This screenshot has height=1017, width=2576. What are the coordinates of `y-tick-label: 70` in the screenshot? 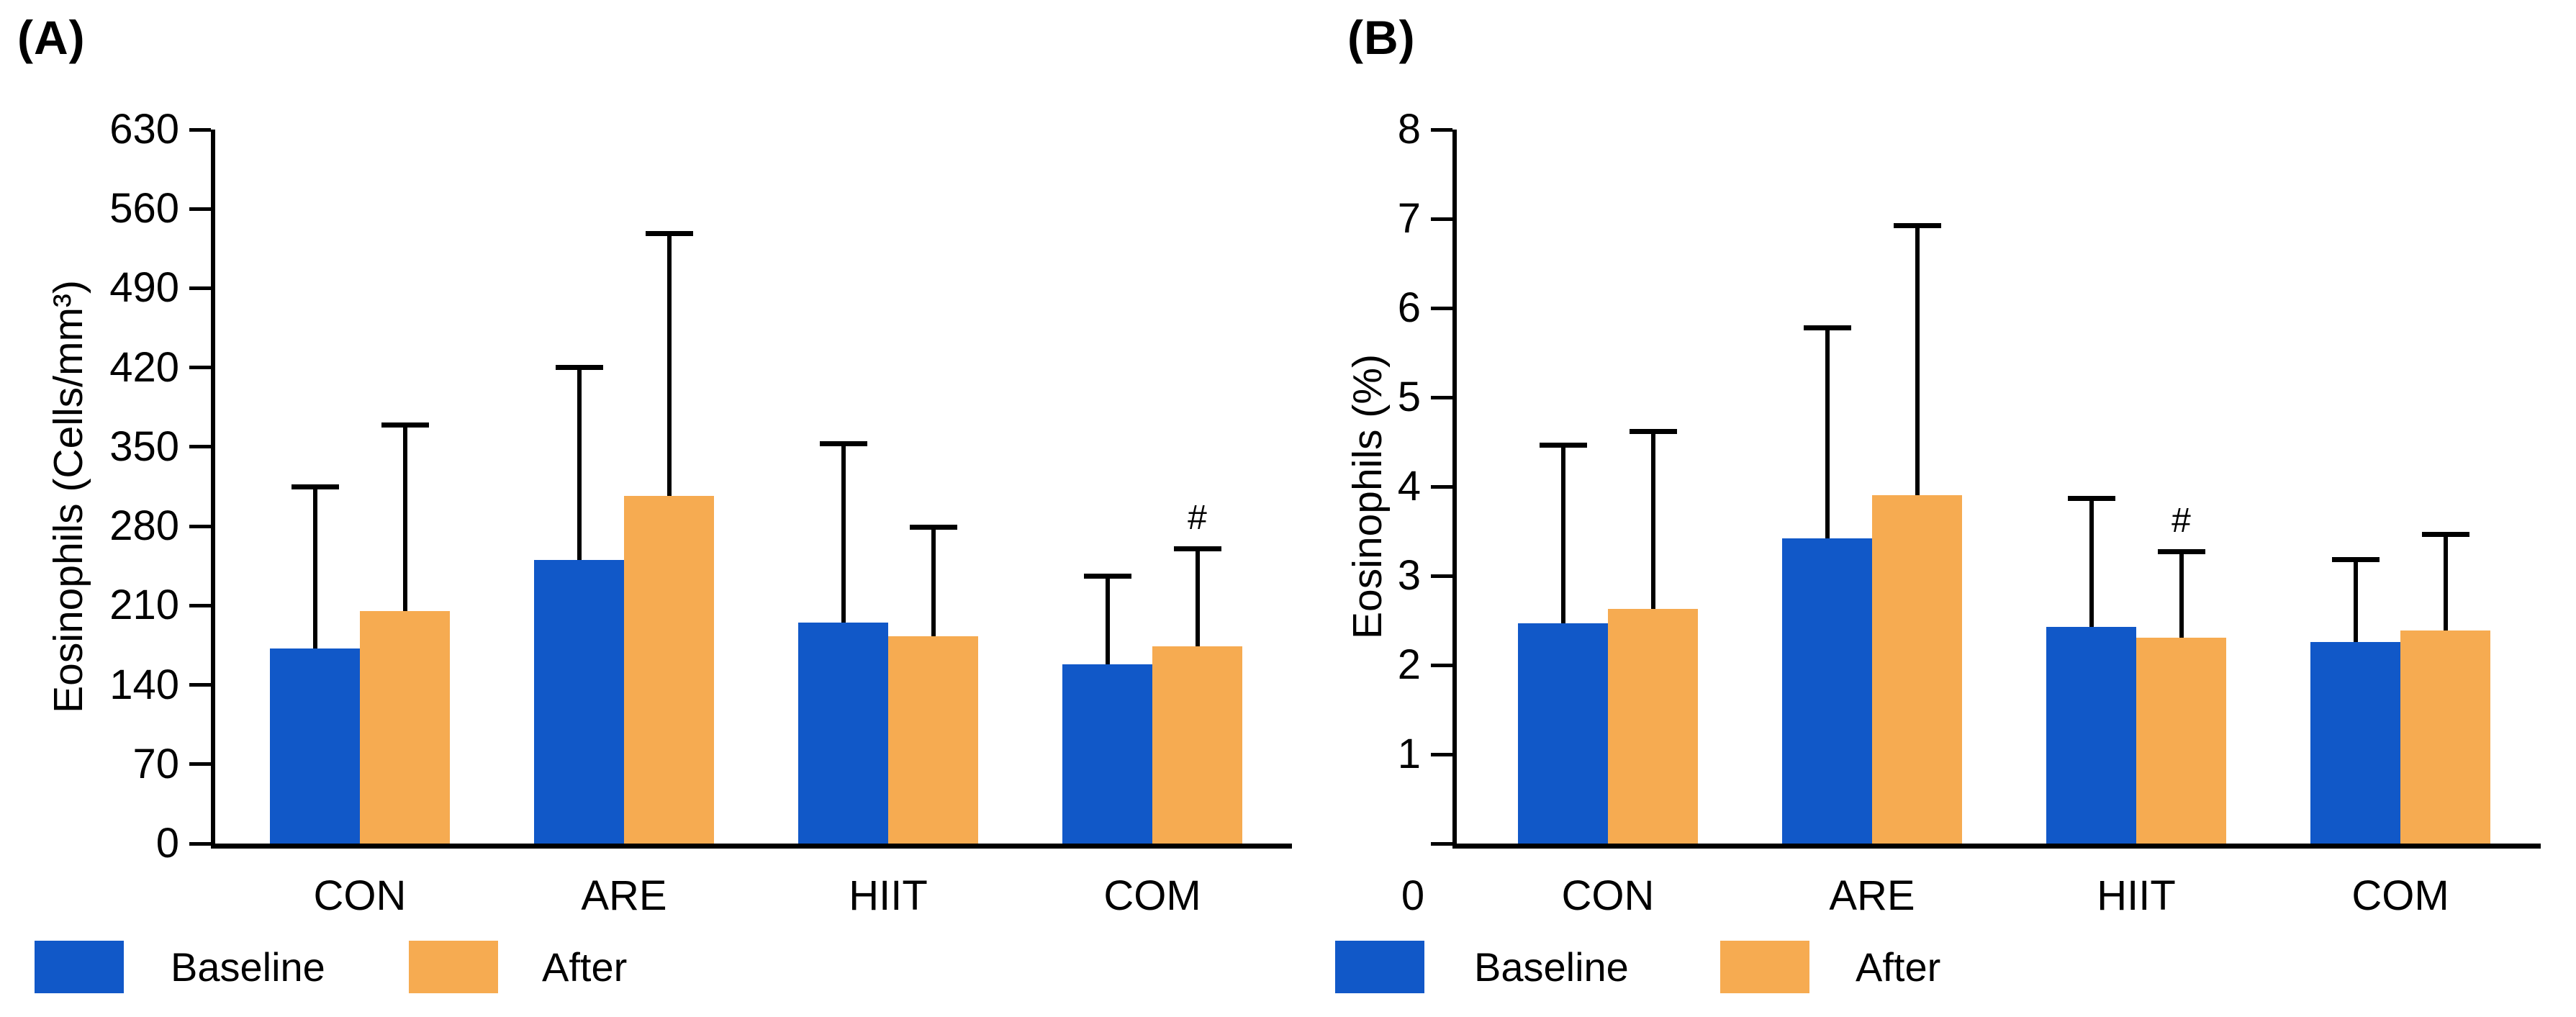 It's located at (155, 763).